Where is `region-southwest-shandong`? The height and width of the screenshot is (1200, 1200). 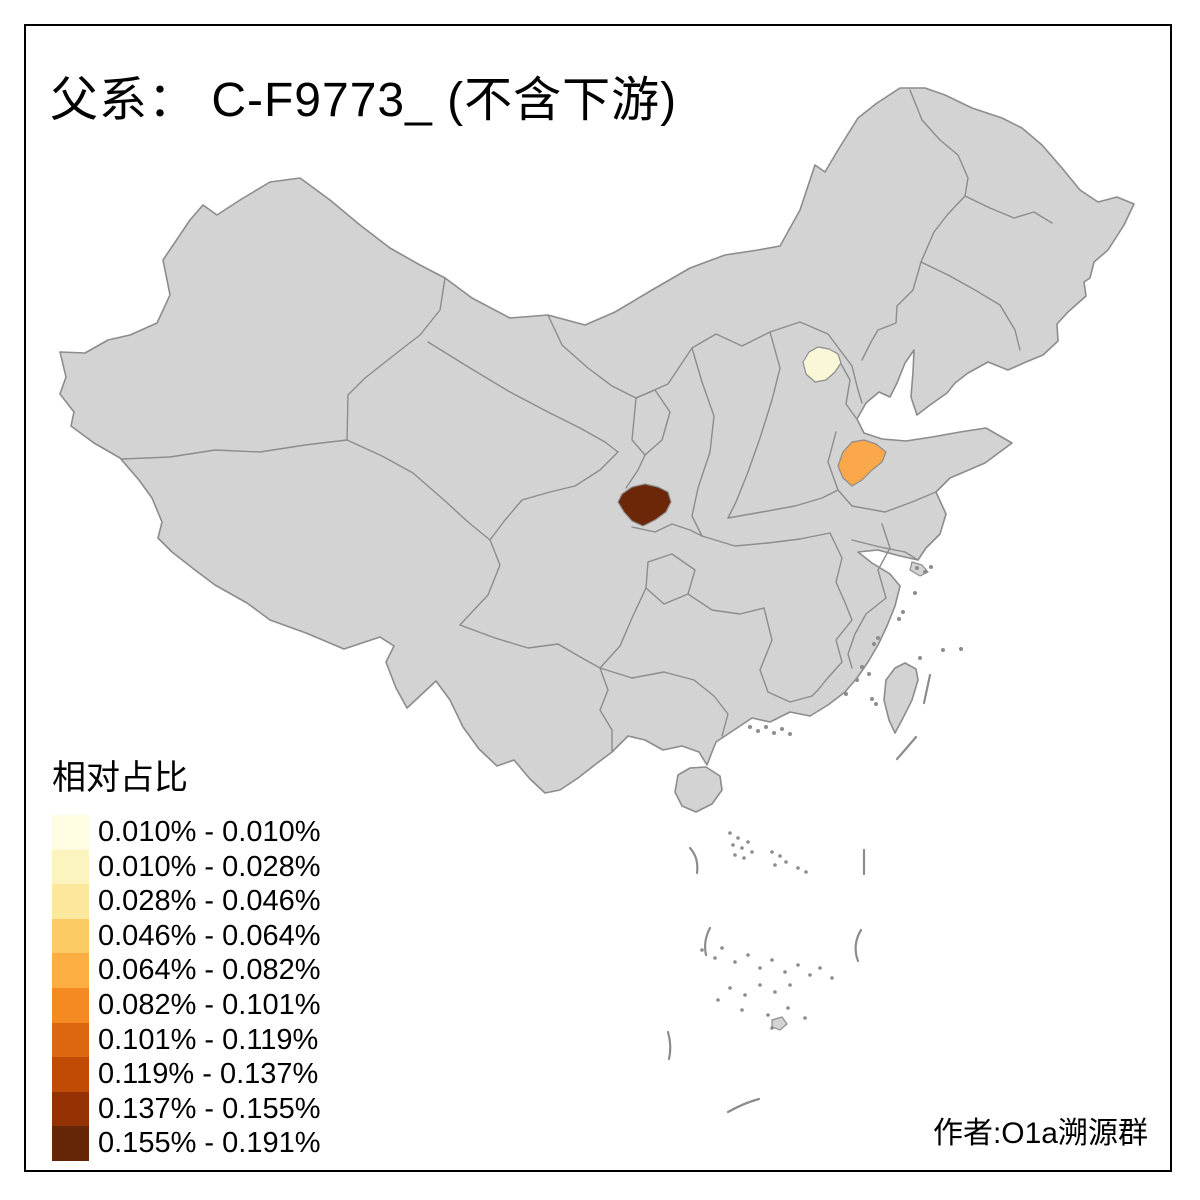
region-southwest-shandong is located at coordinates (862, 463).